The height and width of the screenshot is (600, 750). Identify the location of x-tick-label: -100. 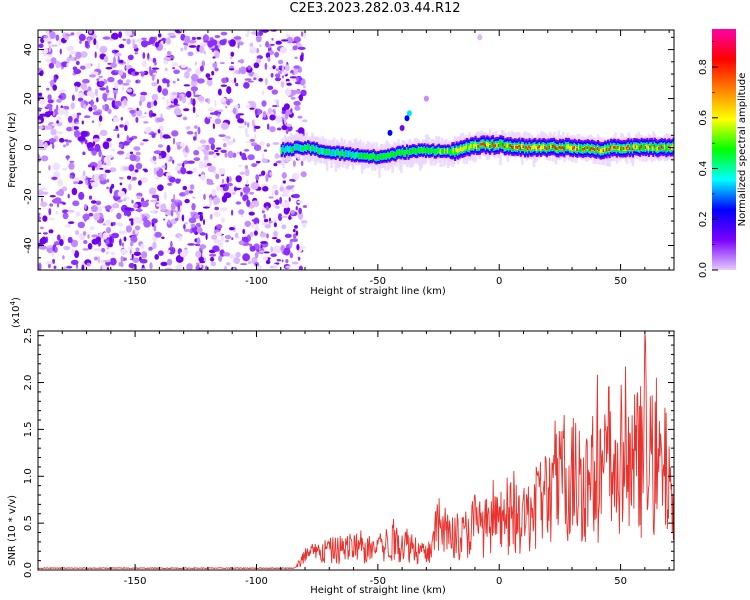
(256, 281).